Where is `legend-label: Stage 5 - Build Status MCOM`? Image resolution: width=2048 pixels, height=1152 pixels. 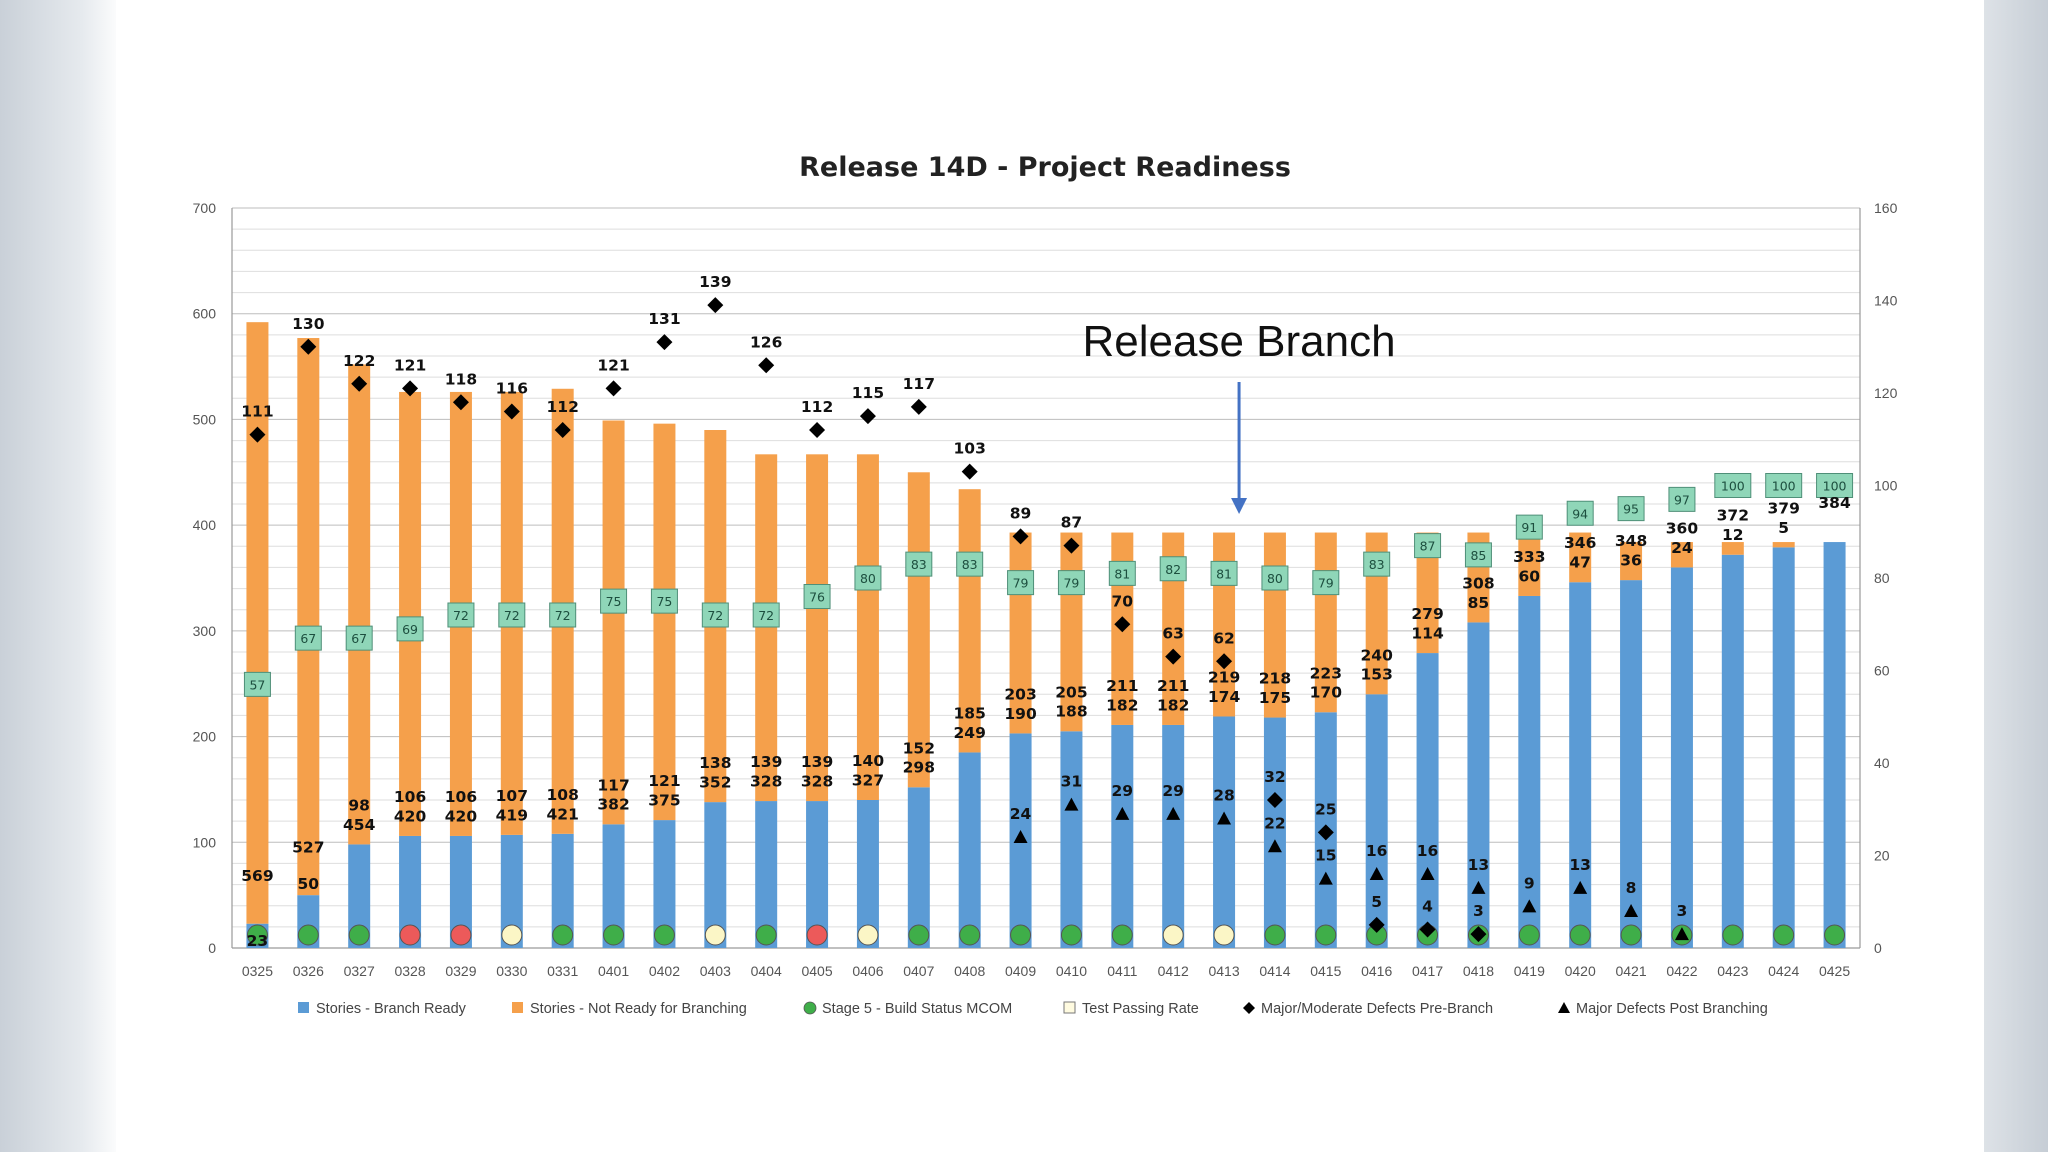
legend-label: Stage 5 - Build Status MCOM is located at coordinates (917, 1009).